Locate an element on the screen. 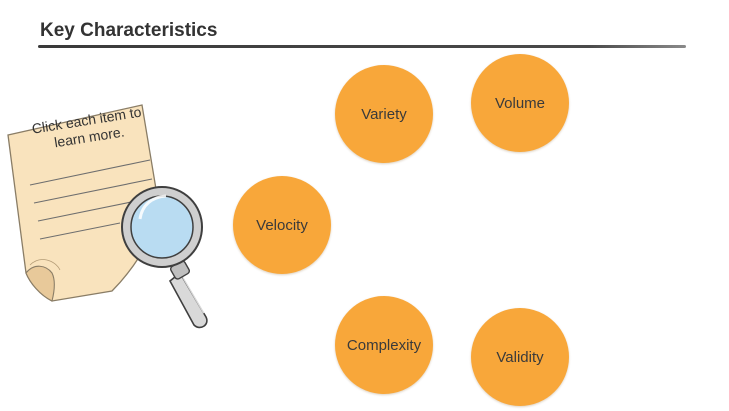  velocity-label: Velocity is located at coordinates (282, 225).